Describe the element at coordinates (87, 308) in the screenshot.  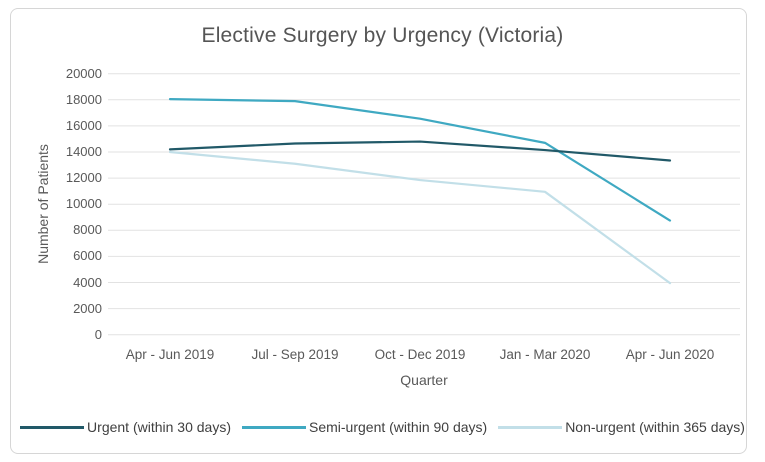
I see `y-tick-label: 2000` at that location.